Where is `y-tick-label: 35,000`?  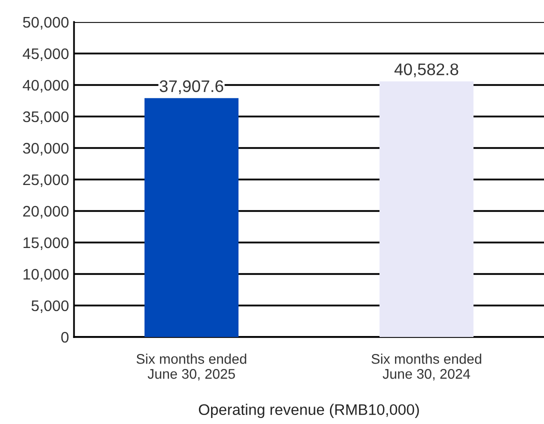
y-tick-label: 35,000 is located at coordinates (46, 117).